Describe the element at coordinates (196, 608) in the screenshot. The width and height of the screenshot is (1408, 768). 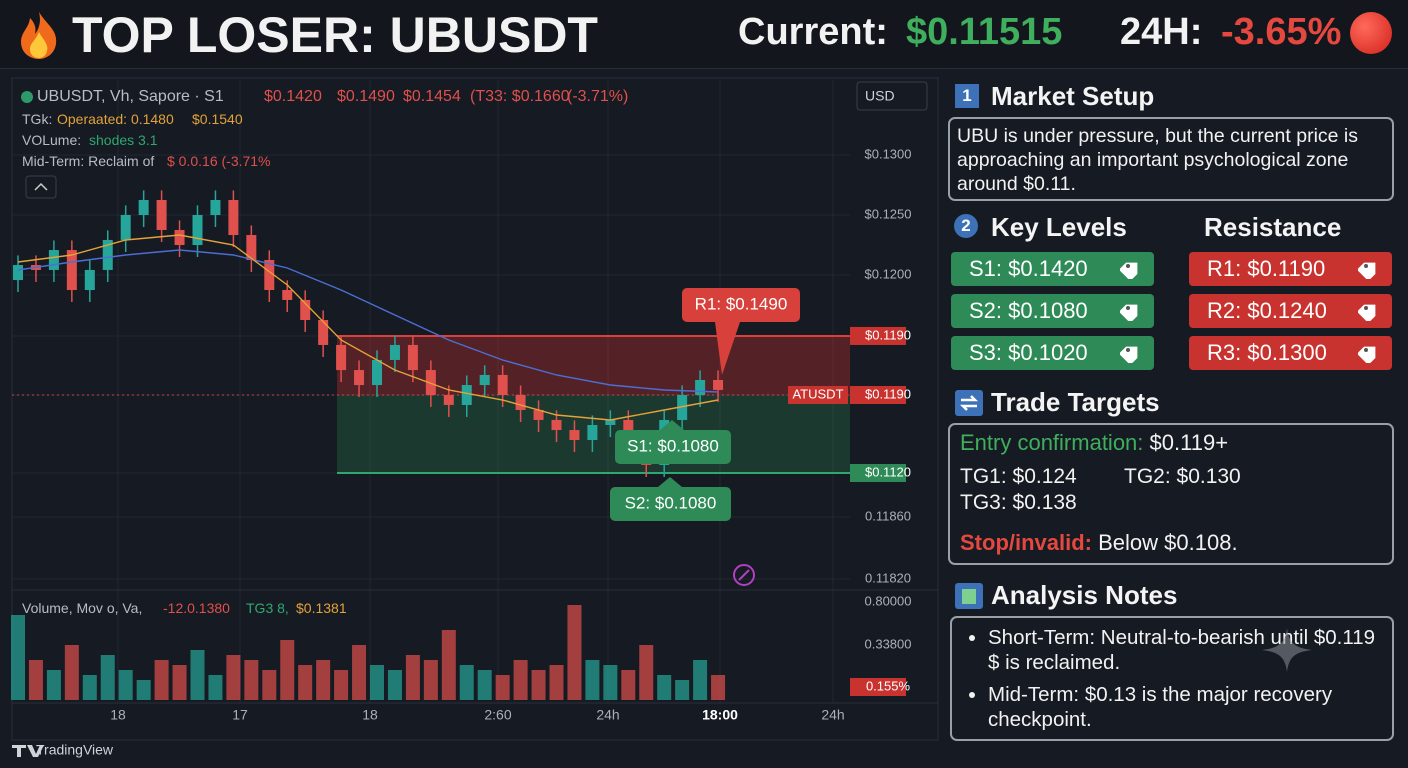
I see `volume-title-text: -12.0.1380` at that location.